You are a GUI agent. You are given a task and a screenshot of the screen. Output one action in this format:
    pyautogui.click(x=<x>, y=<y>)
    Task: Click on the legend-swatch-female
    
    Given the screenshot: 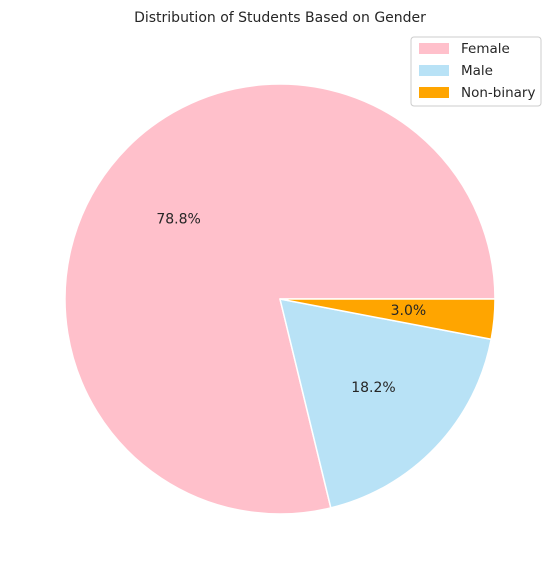 What is the action you would take?
    pyautogui.click(x=434, y=48)
    